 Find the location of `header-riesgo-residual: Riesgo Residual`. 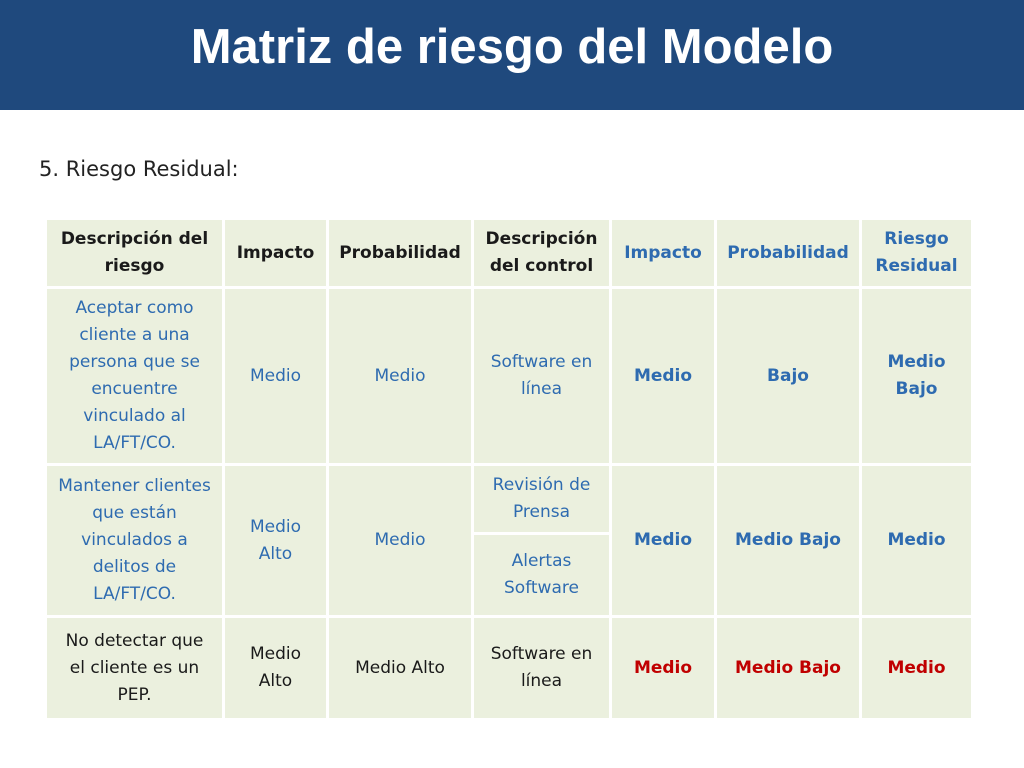

header-riesgo-residual: Riesgo Residual is located at coordinates (916, 253).